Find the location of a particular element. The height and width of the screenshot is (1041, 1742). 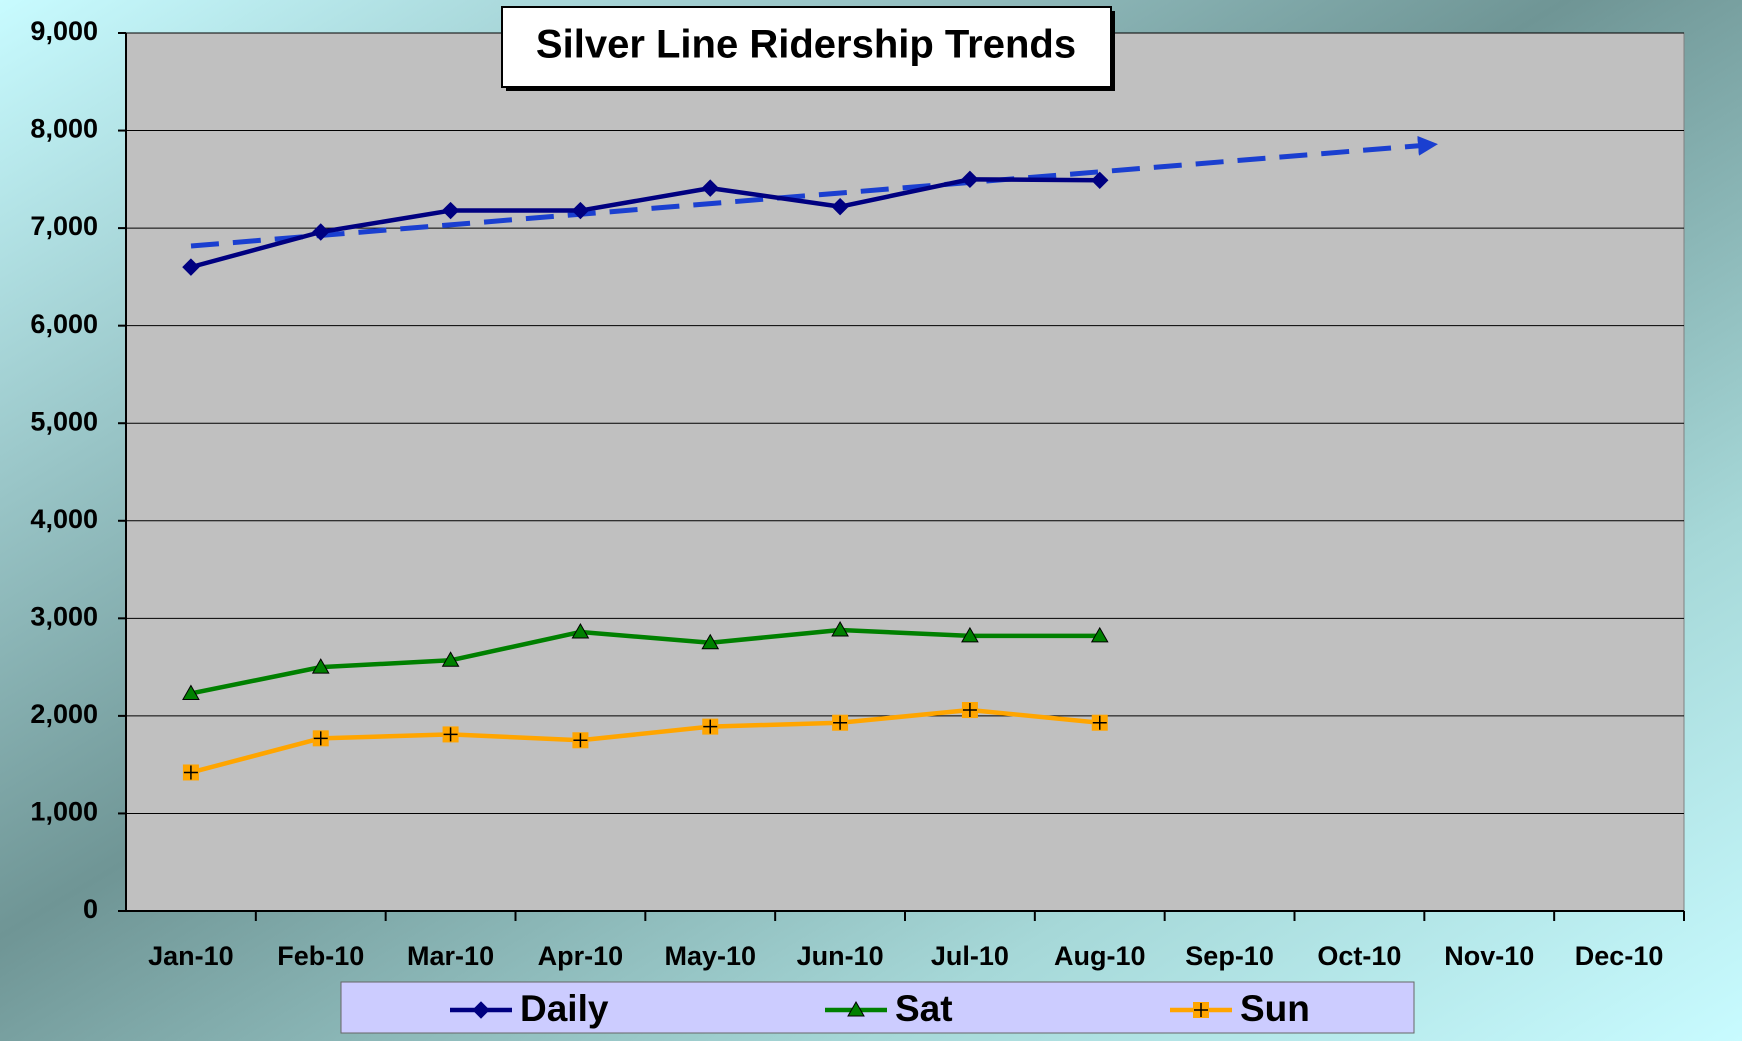

x-tick-label: Dec-10 is located at coordinates (1619, 956).